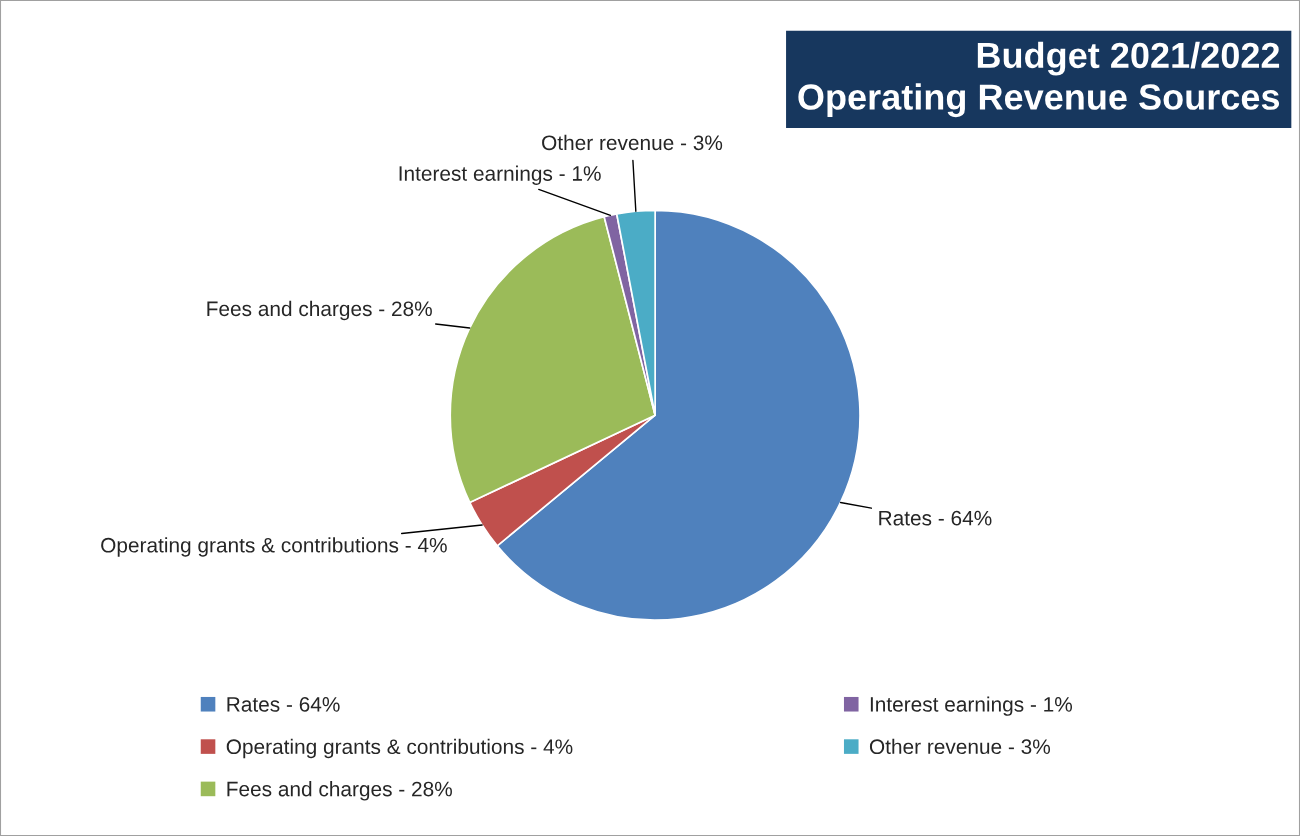 Image resolution: width=1300 pixels, height=836 pixels. Describe the element at coordinates (319, 310) in the screenshot. I see `slice-label: Fees and charges - 28%` at that location.